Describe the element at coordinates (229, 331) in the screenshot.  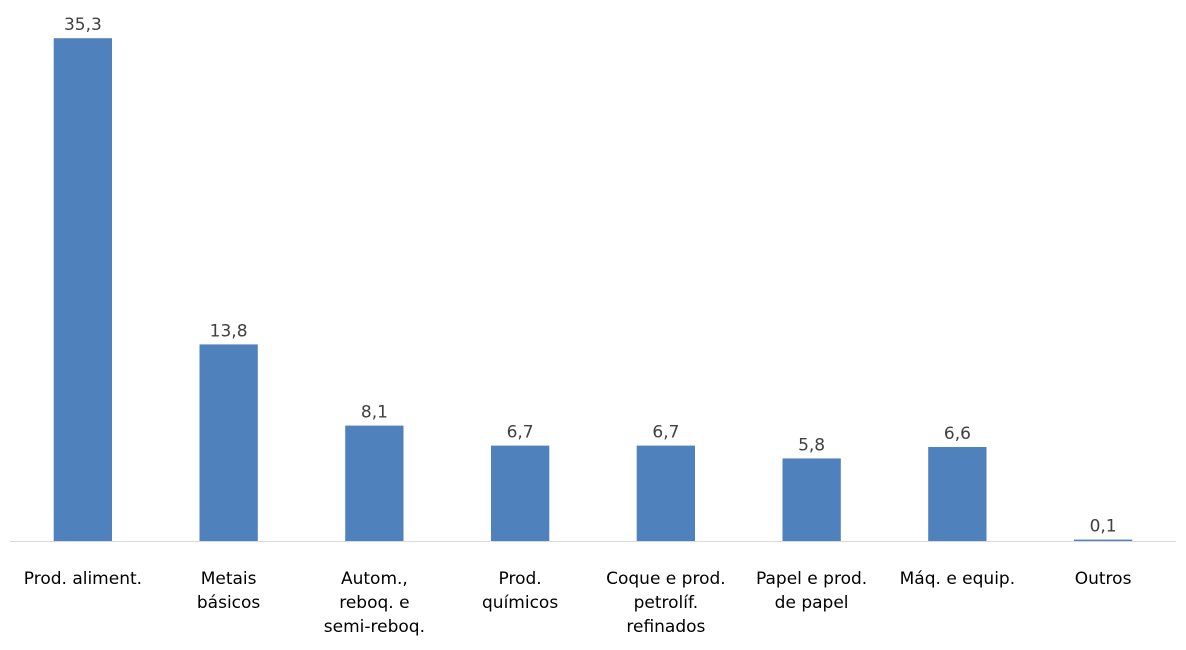
I see `data-label-2: 13,8` at that location.